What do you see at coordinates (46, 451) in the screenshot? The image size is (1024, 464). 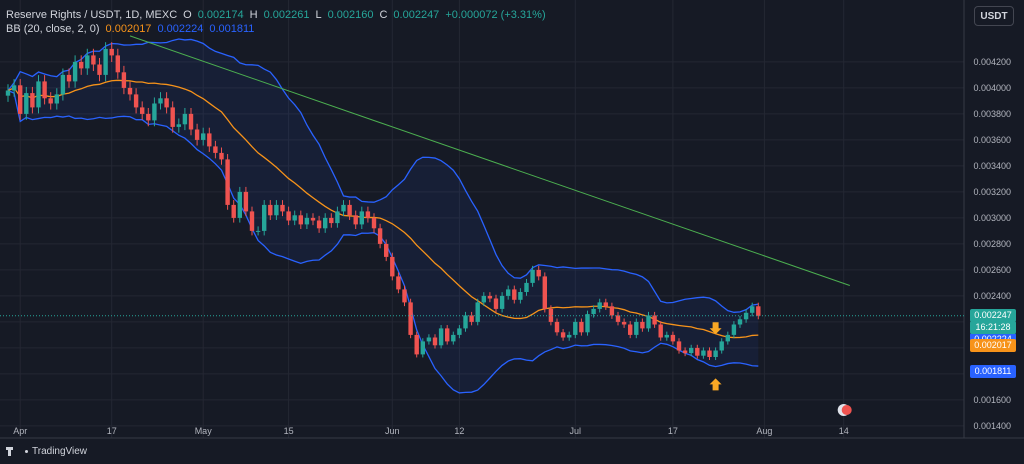 I see `tradingview-brand: TradingView` at bounding box center [46, 451].